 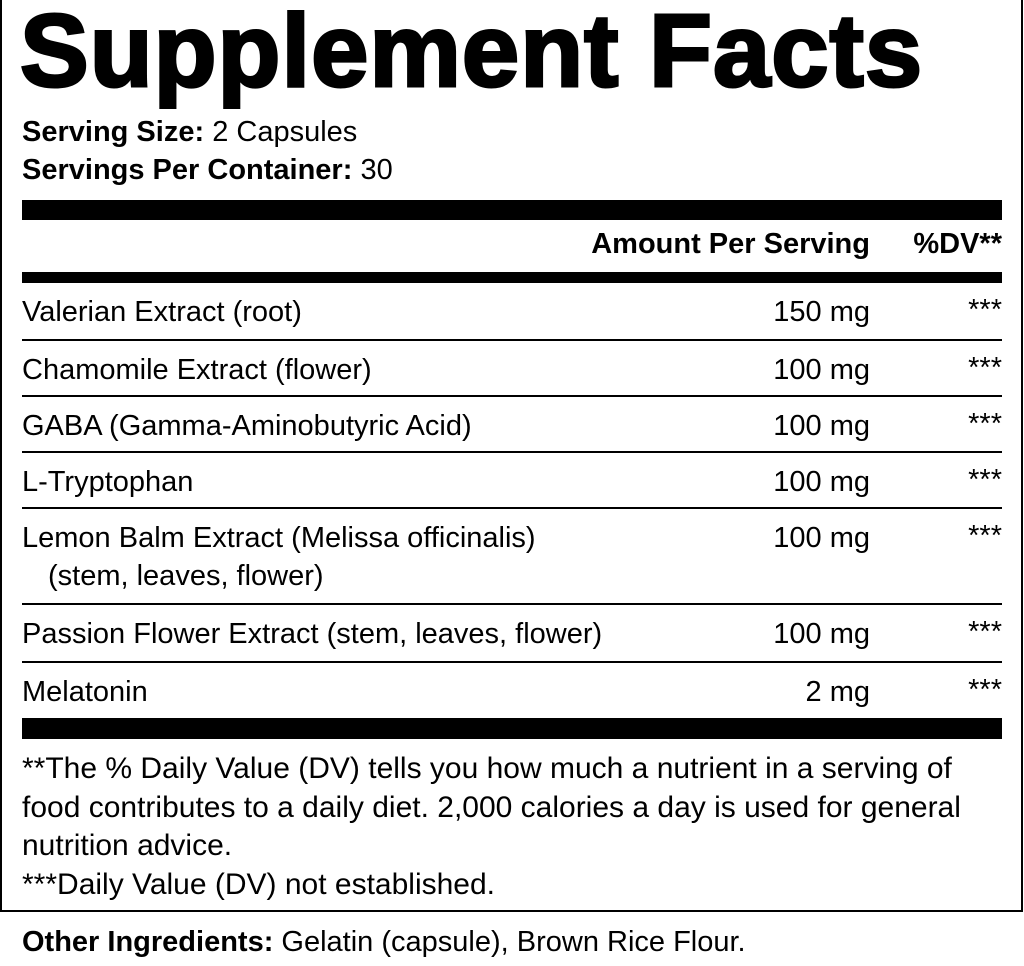 I want to click on dv-header: %DV**, so click(x=957, y=244).